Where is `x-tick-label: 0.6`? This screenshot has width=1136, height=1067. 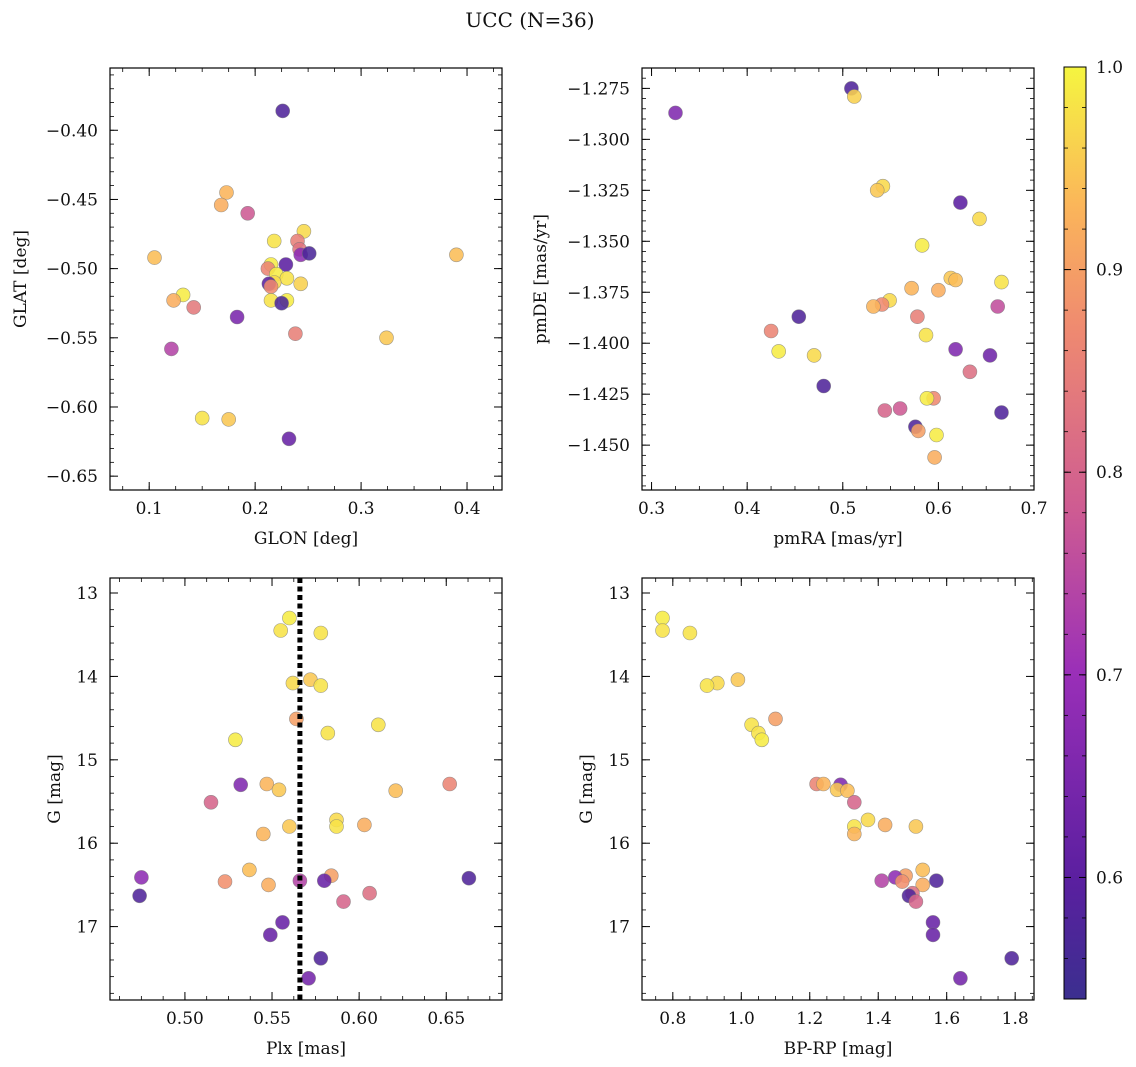 x-tick-label: 0.6 is located at coordinates (938, 509).